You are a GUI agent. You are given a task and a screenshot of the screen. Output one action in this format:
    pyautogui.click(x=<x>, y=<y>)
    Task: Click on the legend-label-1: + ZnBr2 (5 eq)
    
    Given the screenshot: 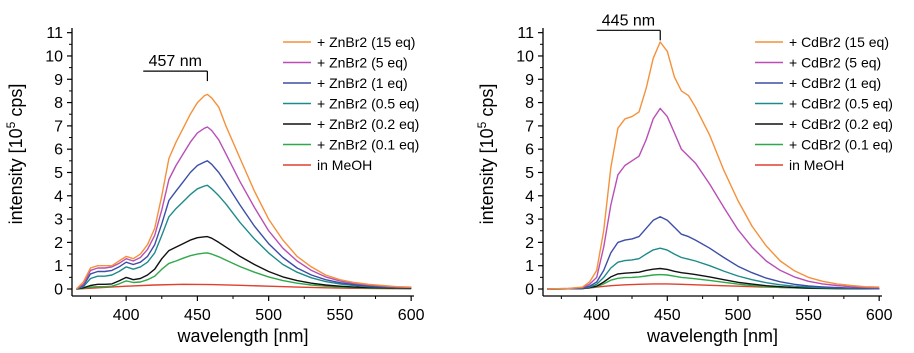 What is the action you would take?
    pyautogui.click(x=362, y=63)
    